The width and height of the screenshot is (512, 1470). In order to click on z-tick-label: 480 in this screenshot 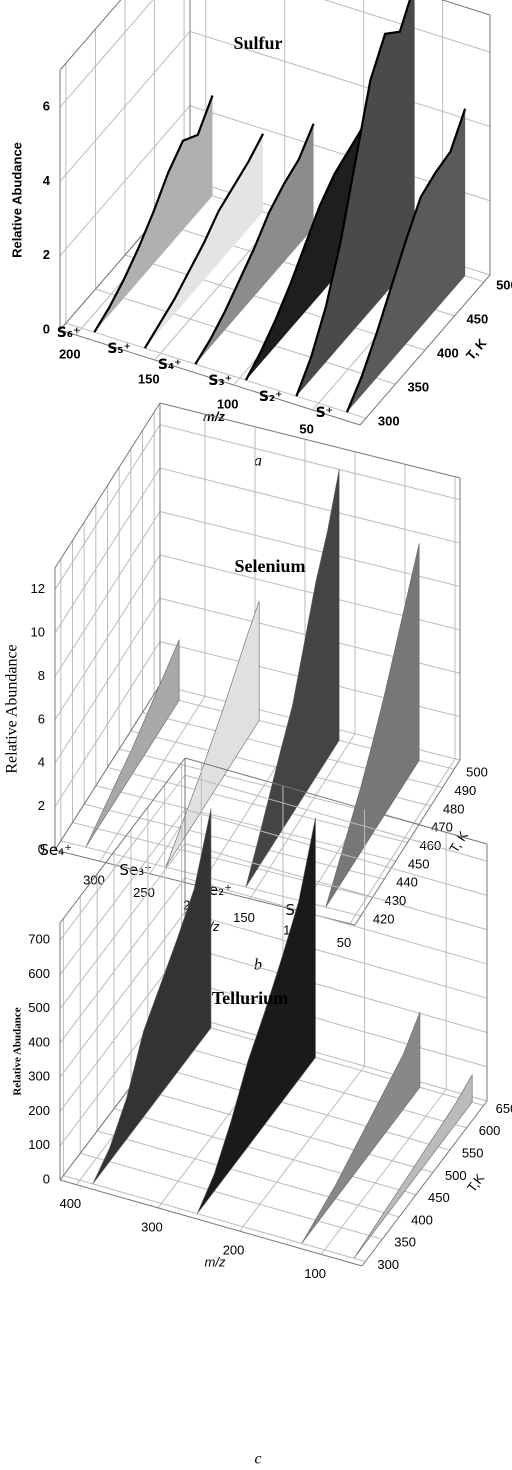, I will do `click(454, 808)`.